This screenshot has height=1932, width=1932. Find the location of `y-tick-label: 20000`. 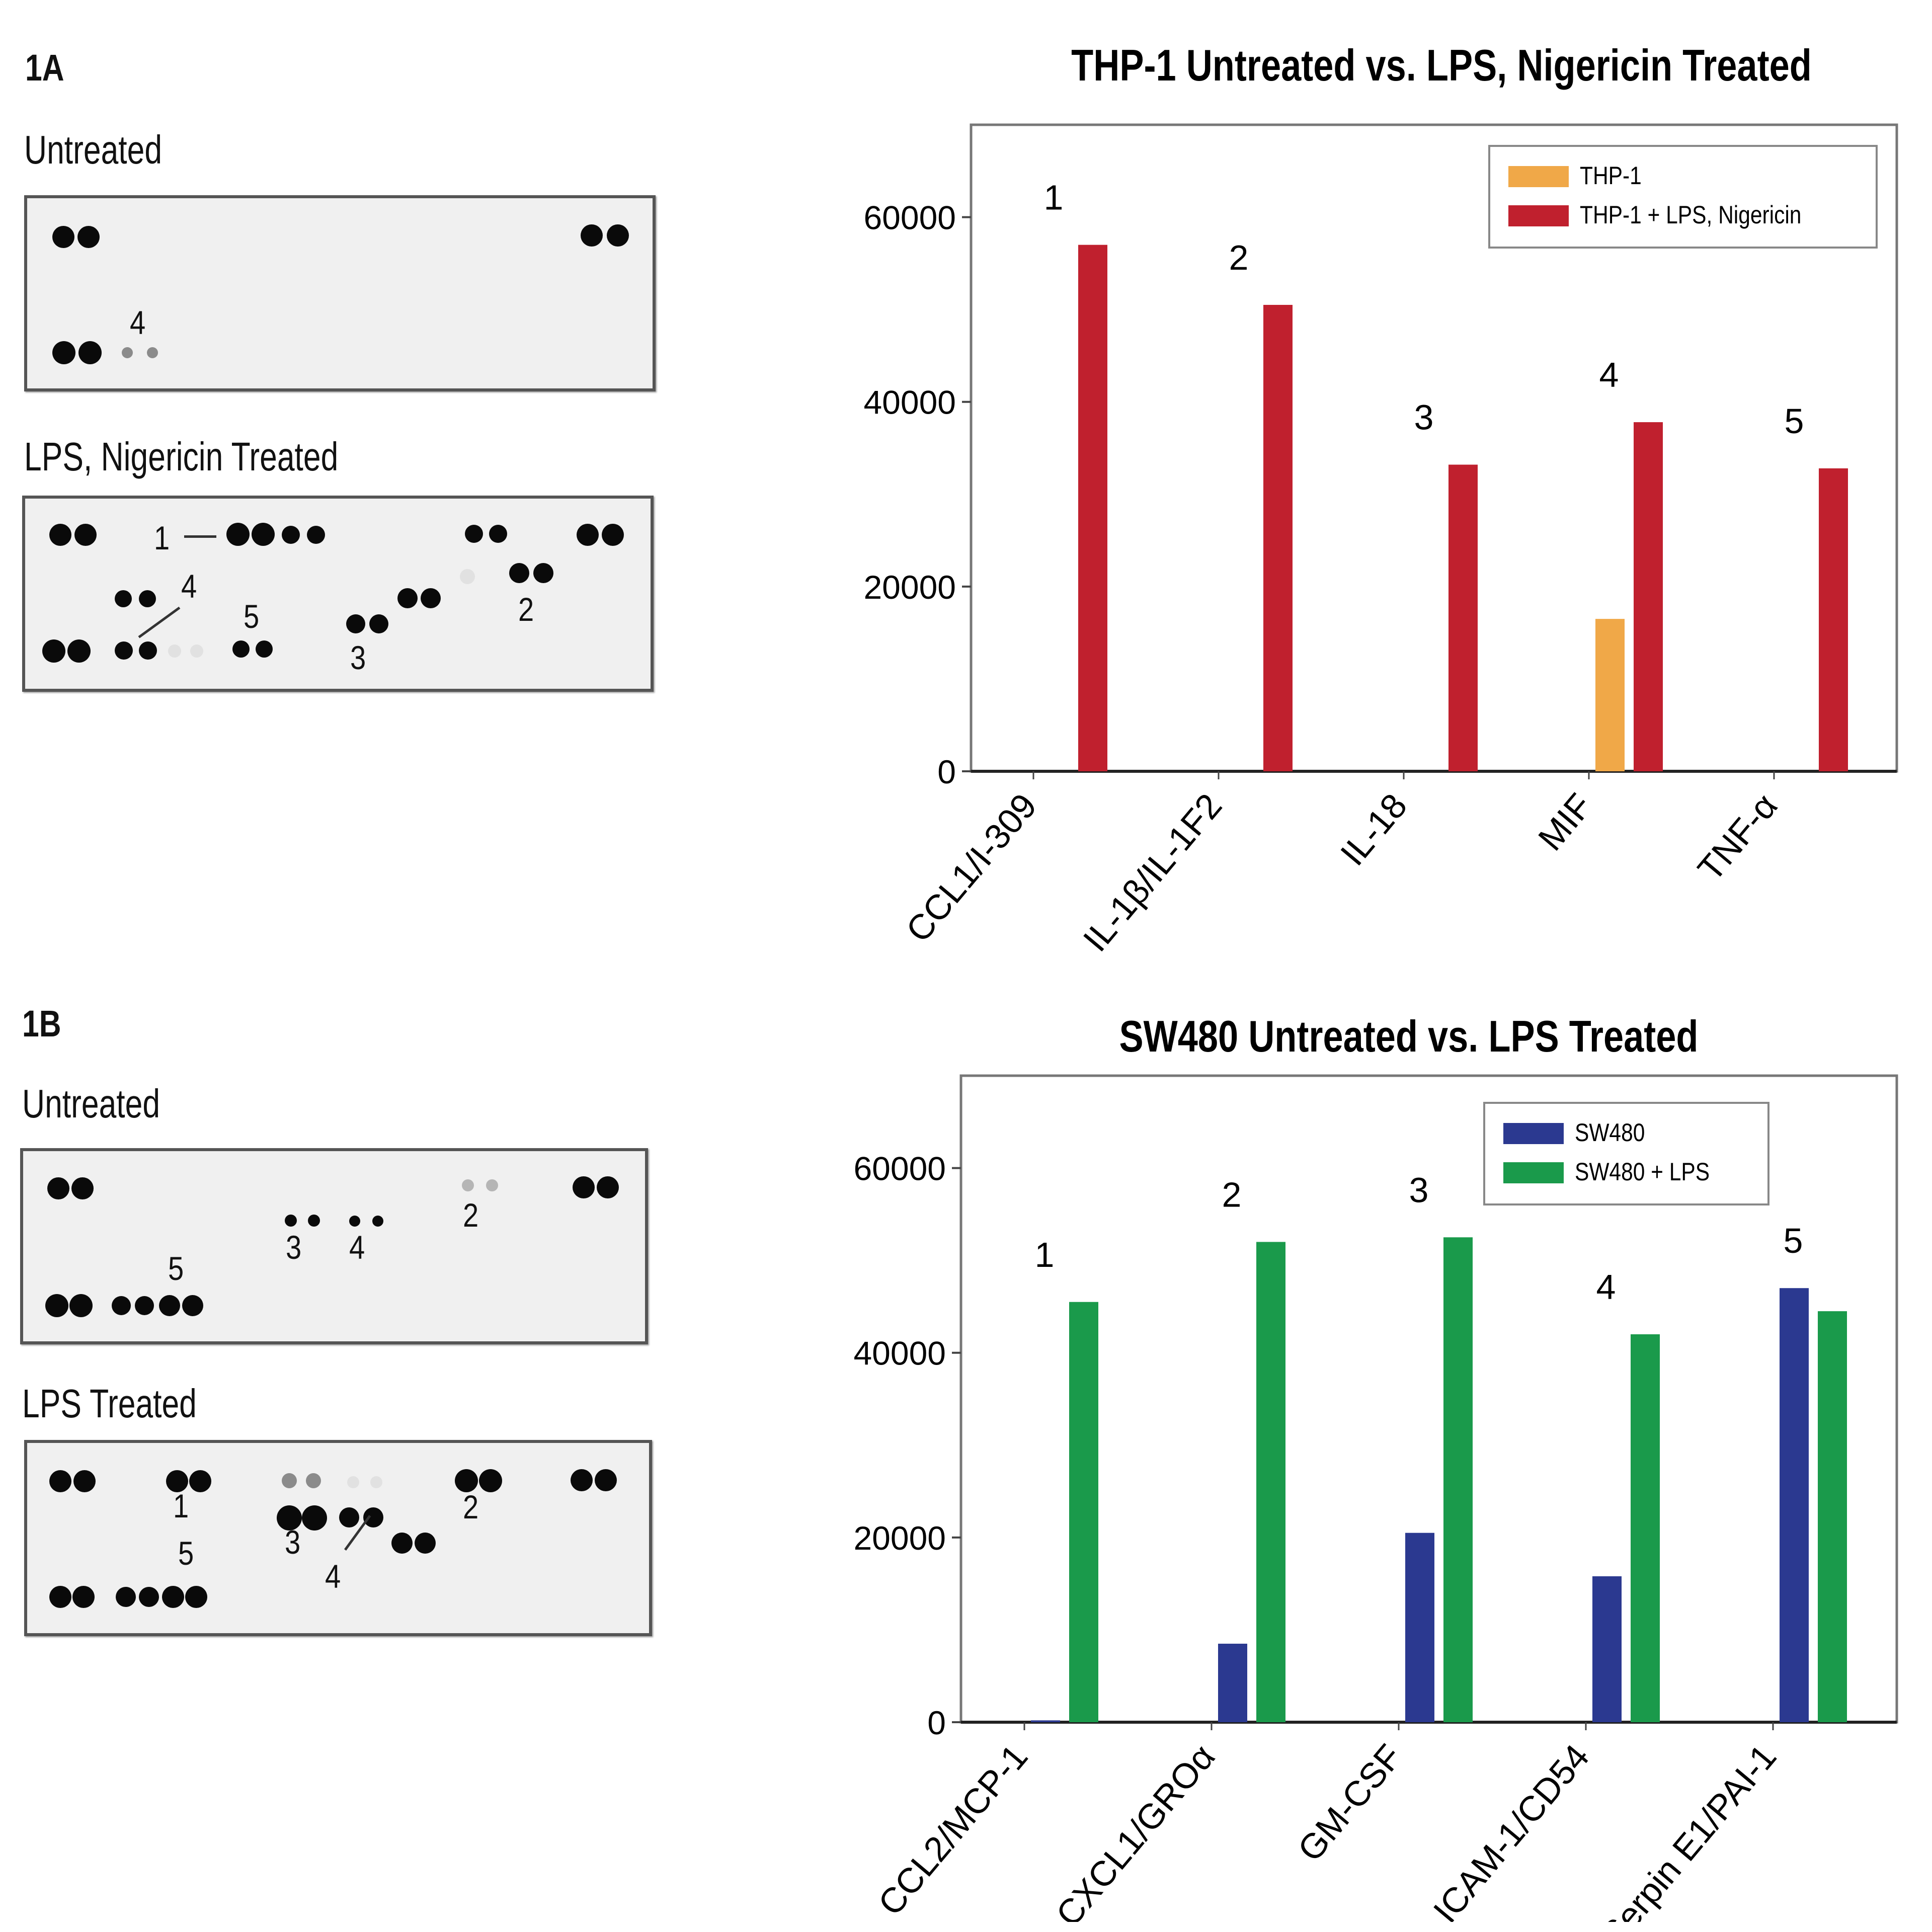

y-tick-label: 20000 is located at coordinates (909, 587).